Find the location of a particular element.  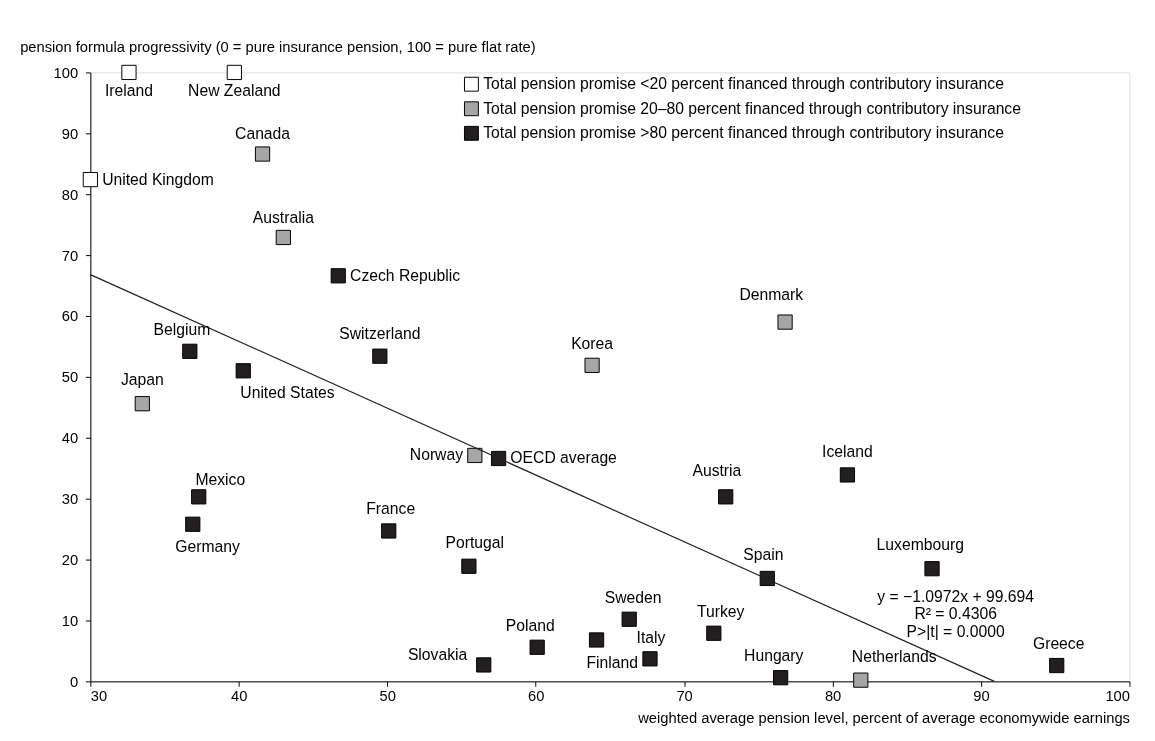

x-tick-label: 70 is located at coordinates (684, 695).